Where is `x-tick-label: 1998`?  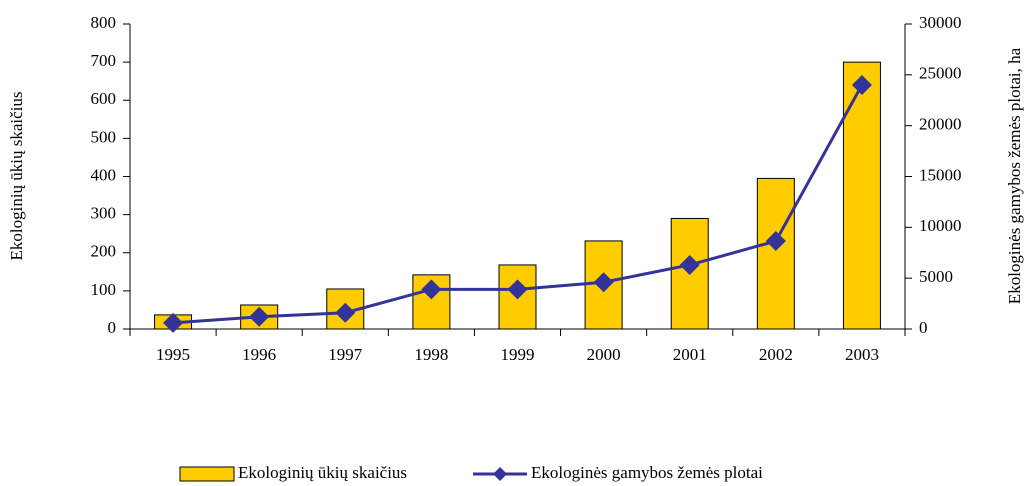
x-tick-label: 1998 is located at coordinates (431, 354).